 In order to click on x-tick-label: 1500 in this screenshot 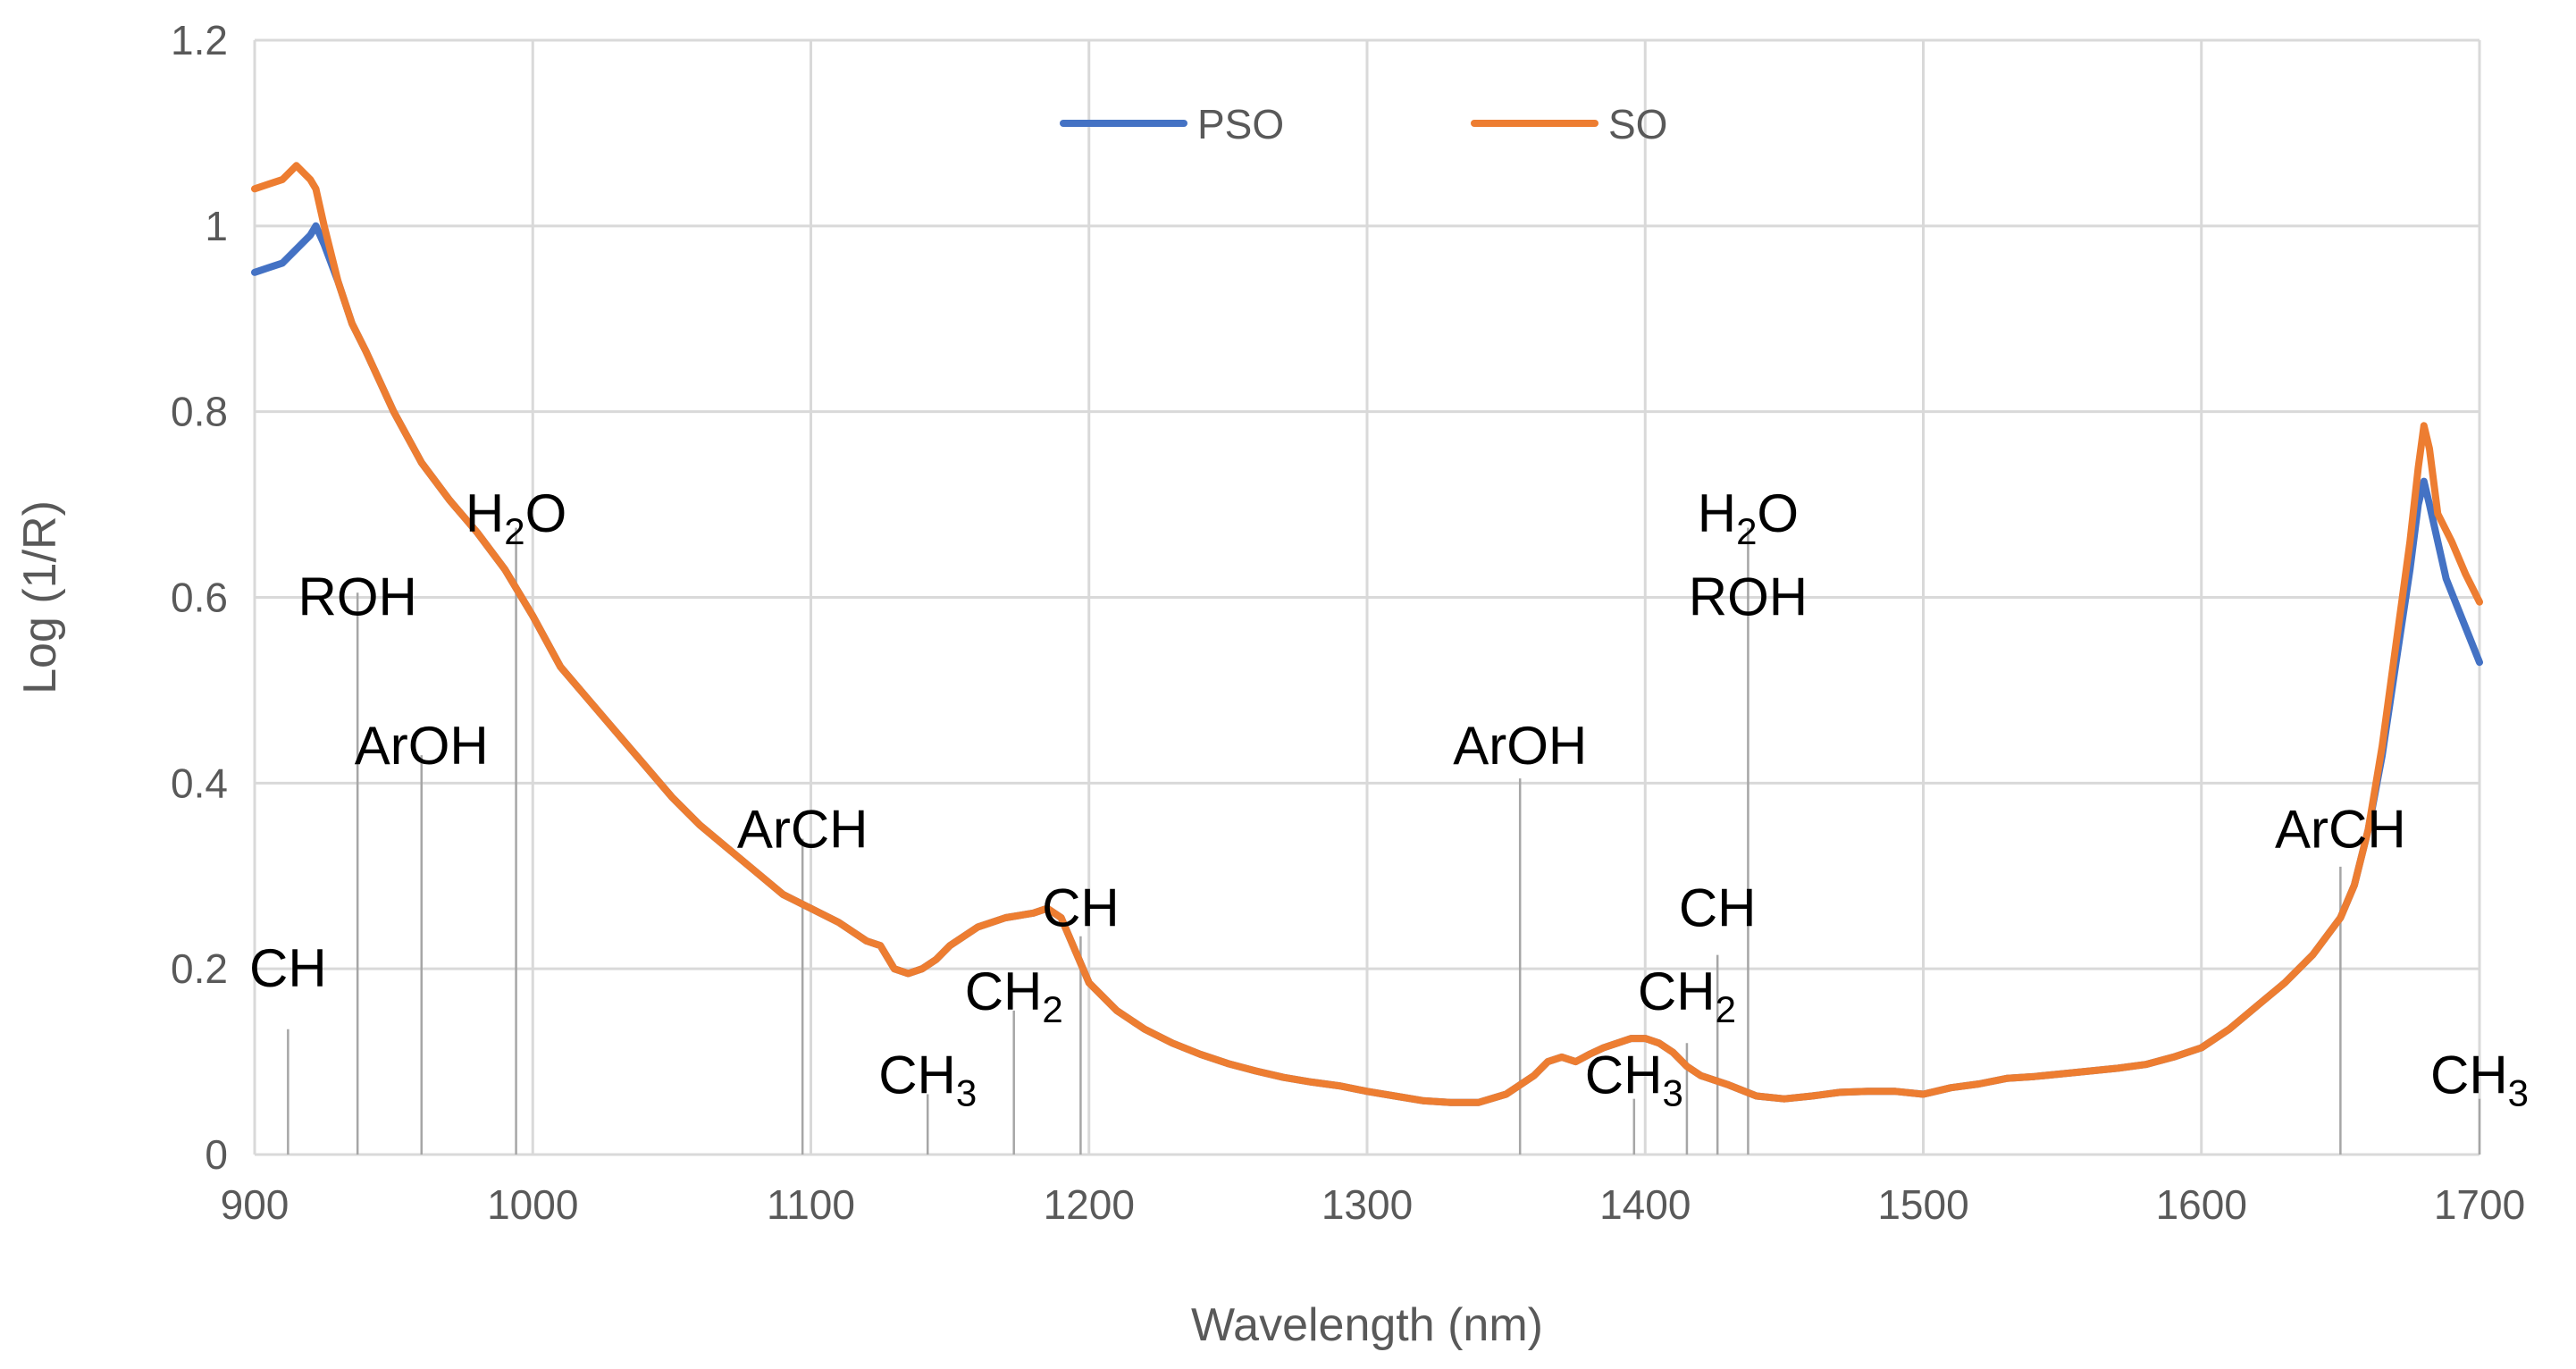, I will do `click(1922, 1205)`.